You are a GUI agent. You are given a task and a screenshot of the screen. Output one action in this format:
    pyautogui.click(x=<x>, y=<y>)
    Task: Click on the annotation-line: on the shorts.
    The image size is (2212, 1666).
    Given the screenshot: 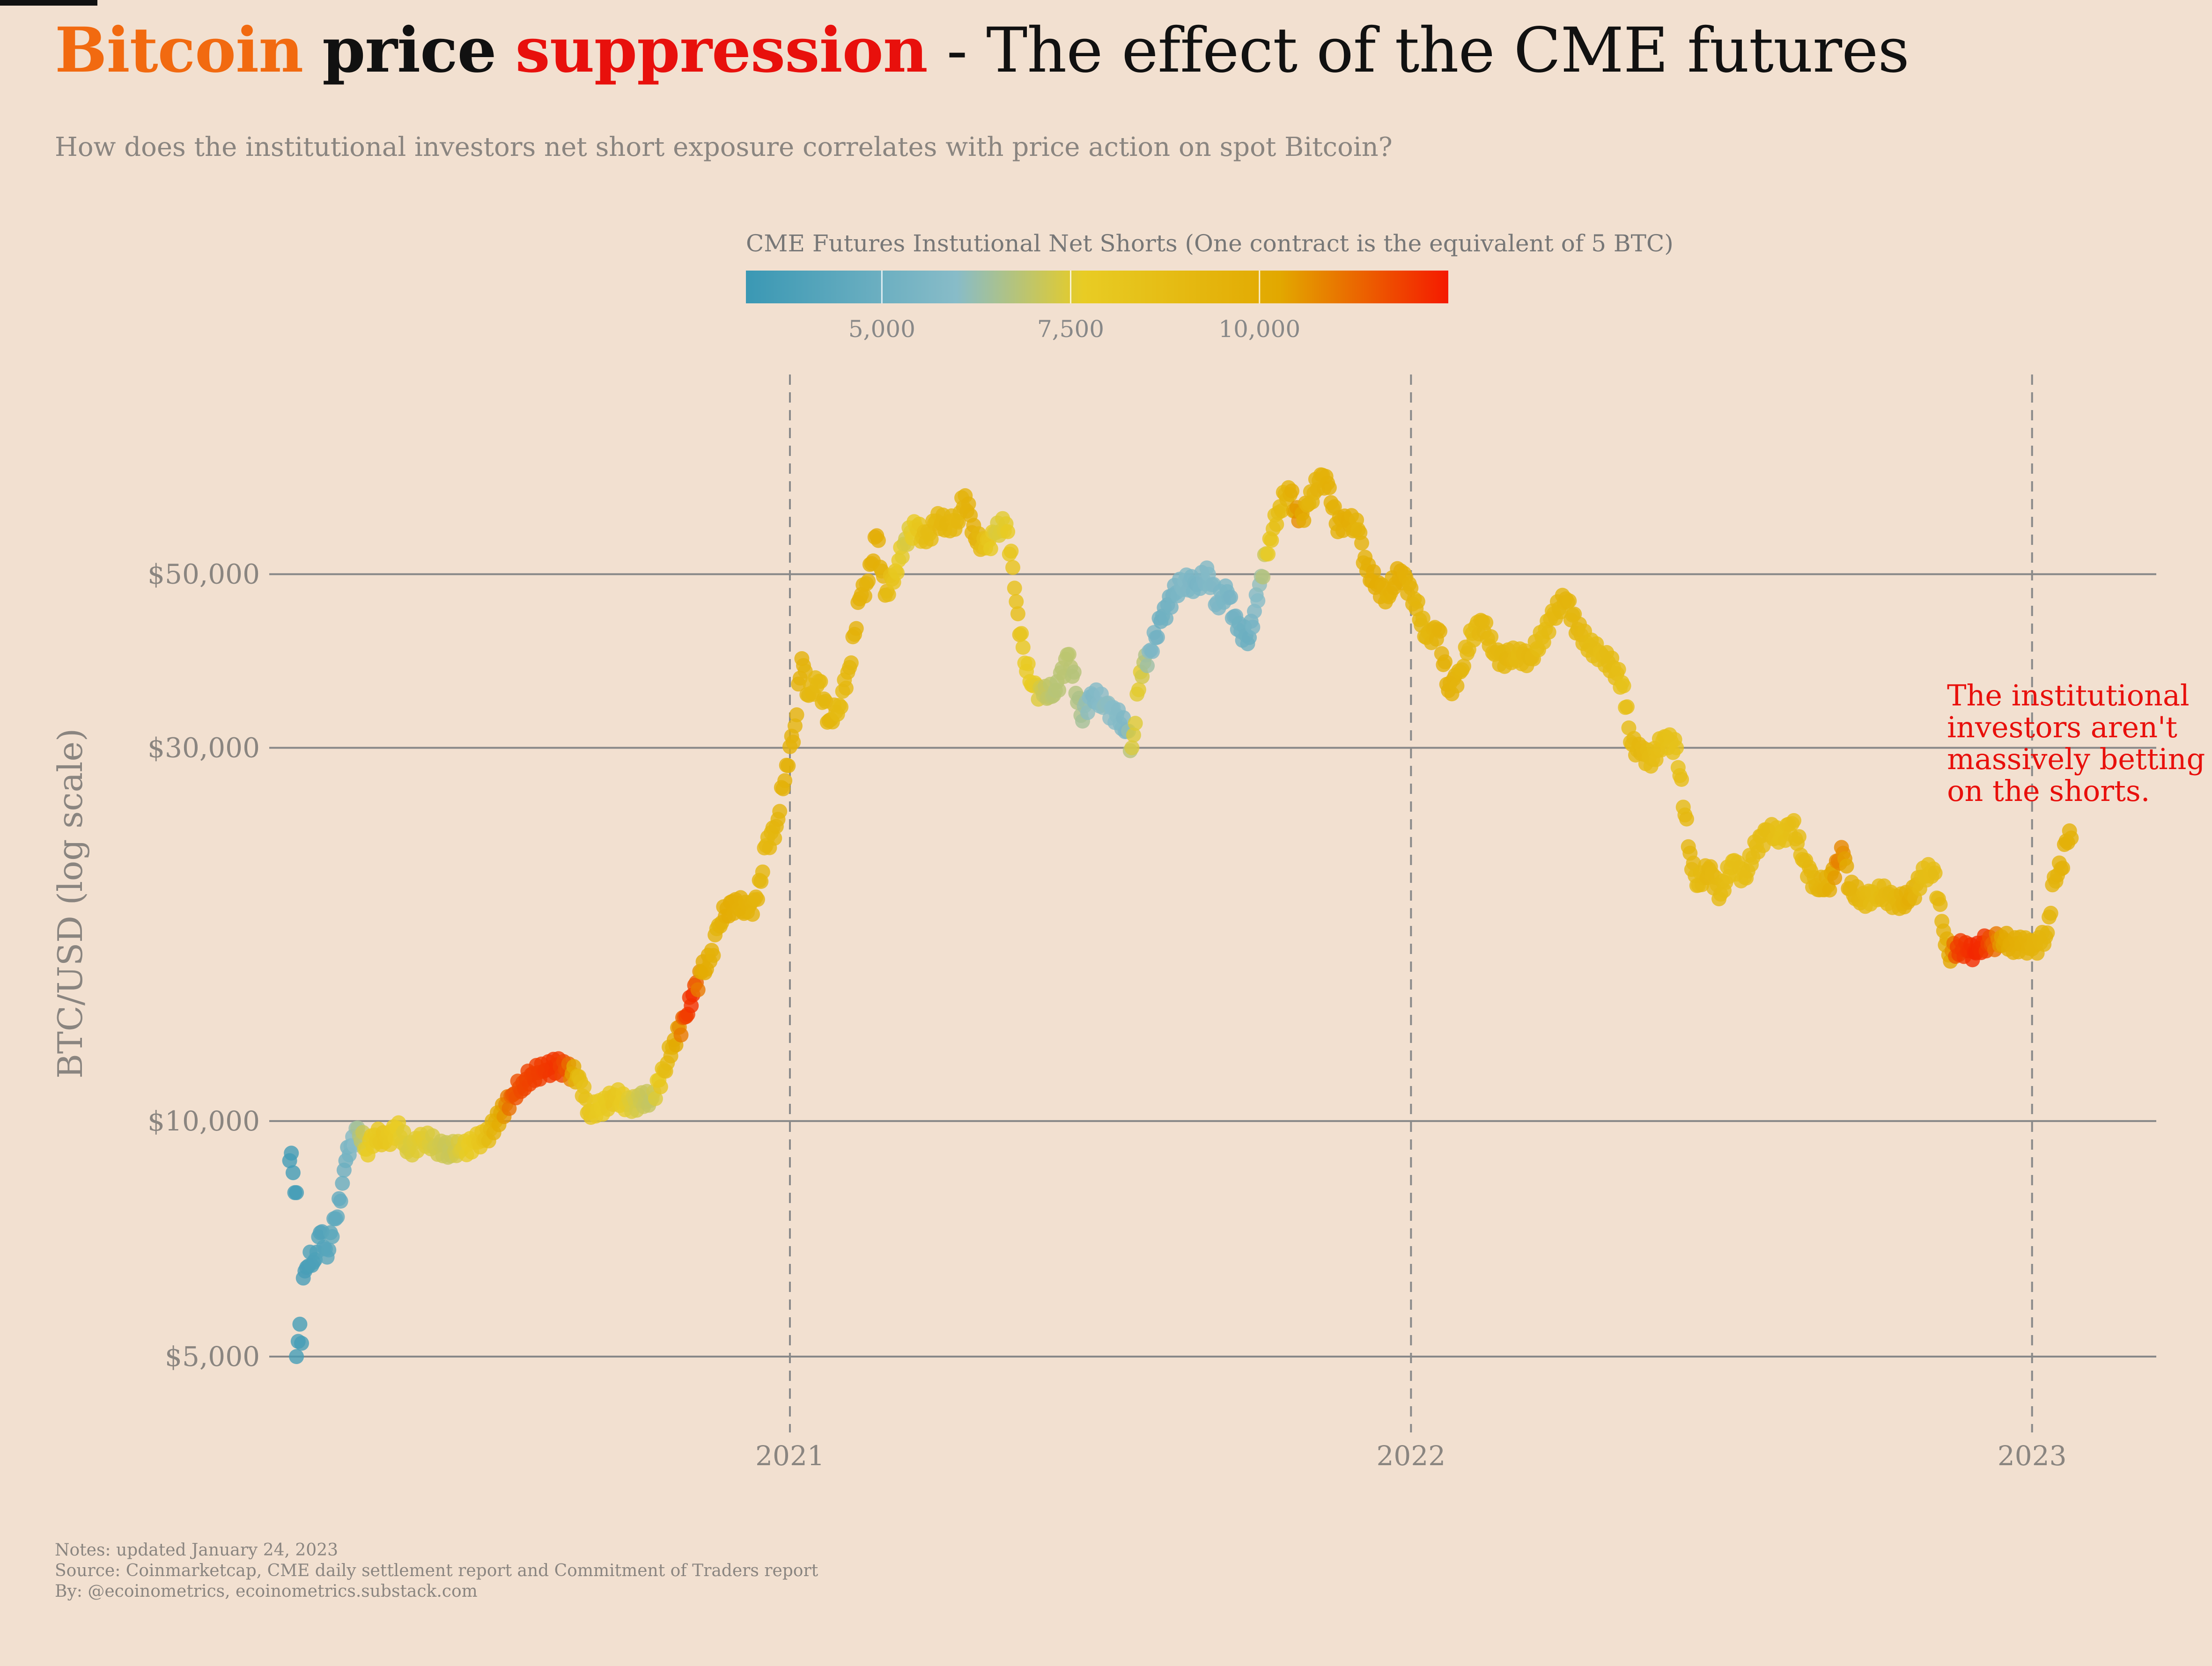 What is the action you would take?
    pyautogui.click(x=2048, y=791)
    